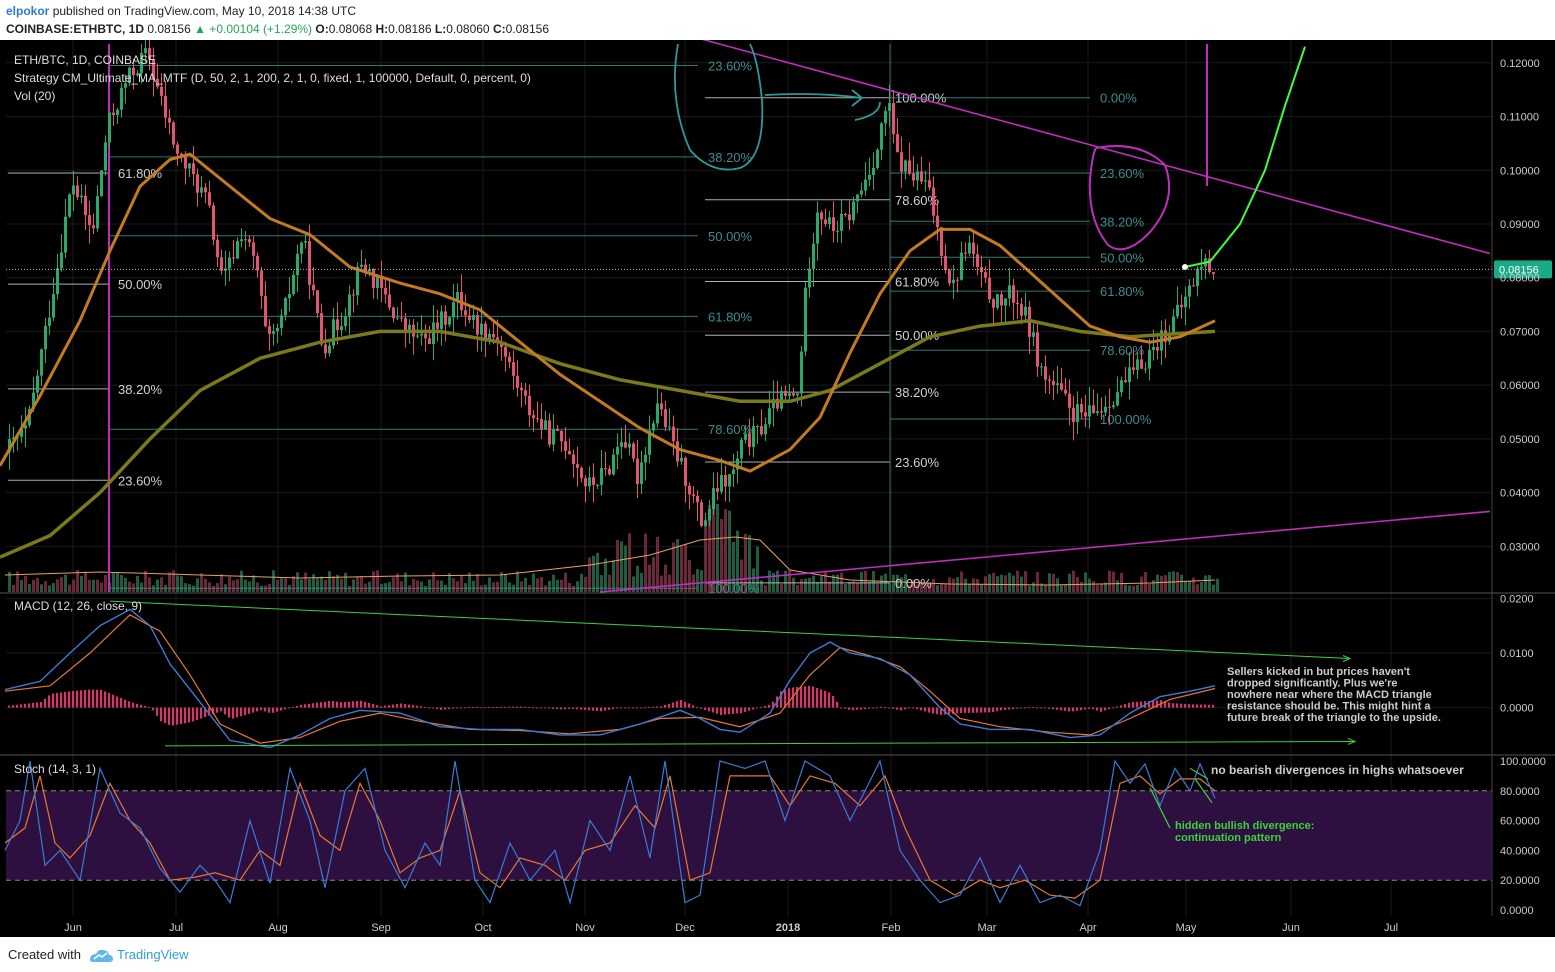  What do you see at coordinates (1520, 171) in the screenshot?
I see `price-axis-tick: 0.10000` at bounding box center [1520, 171].